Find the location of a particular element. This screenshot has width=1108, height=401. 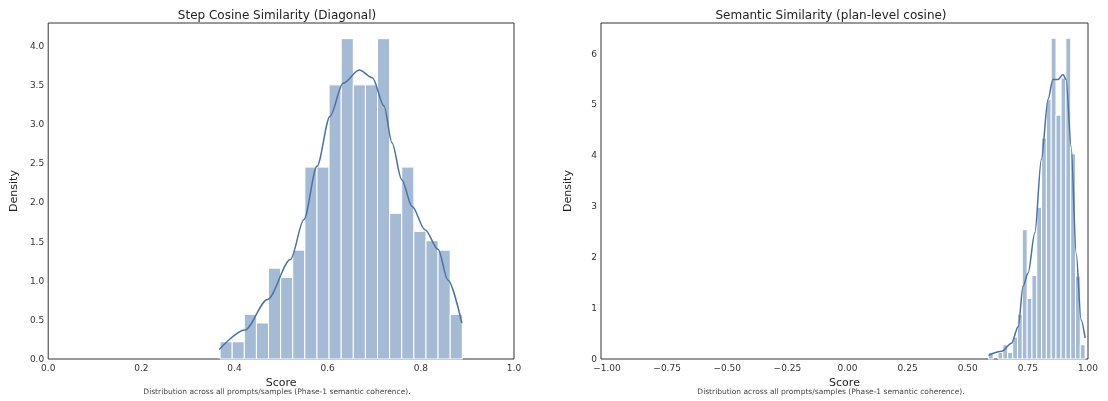

y-tick-label: 2.0 is located at coordinates (37, 202).